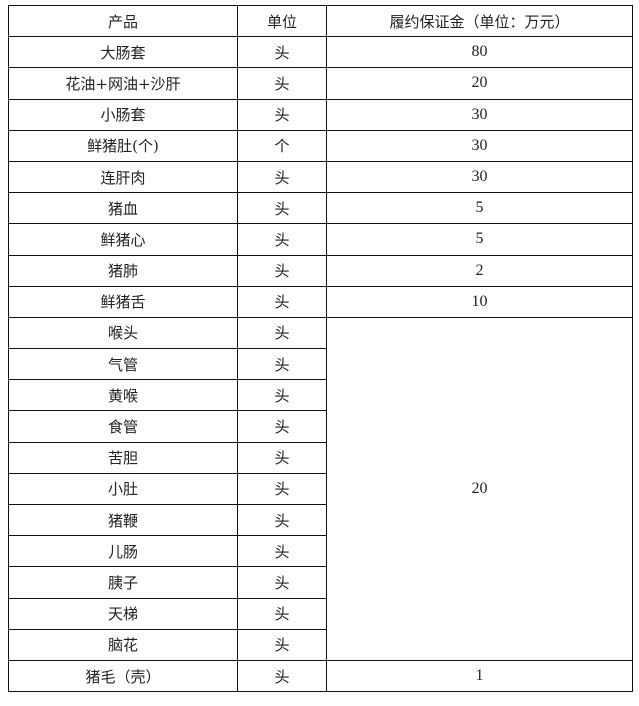 The width and height of the screenshot is (639, 706). What do you see at coordinates (123, 208) in the screenshot?
I see `product-cell: 猪血` at bounding box center [123, 208].